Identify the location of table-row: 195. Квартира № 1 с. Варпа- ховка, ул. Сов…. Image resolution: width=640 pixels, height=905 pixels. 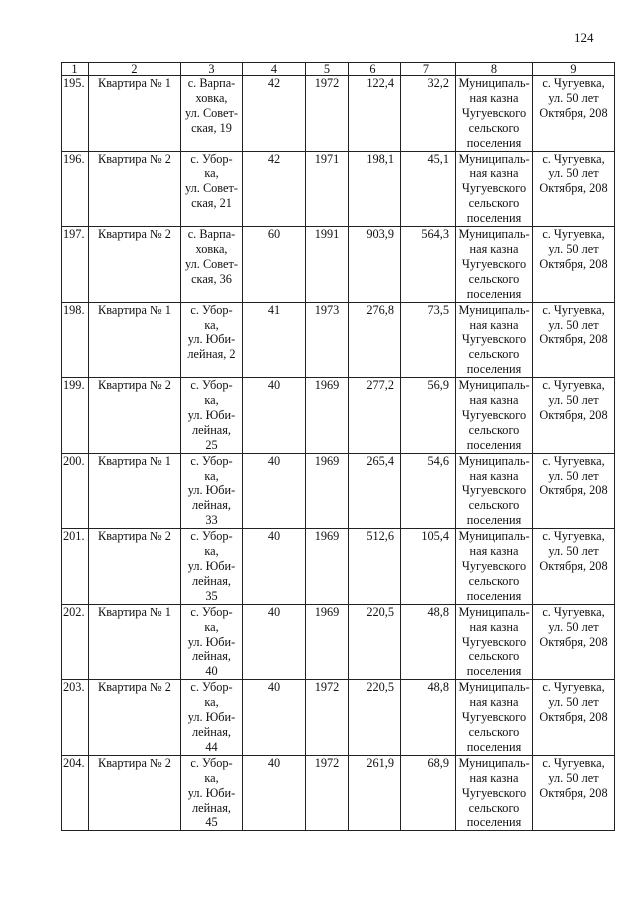
(338, 113).